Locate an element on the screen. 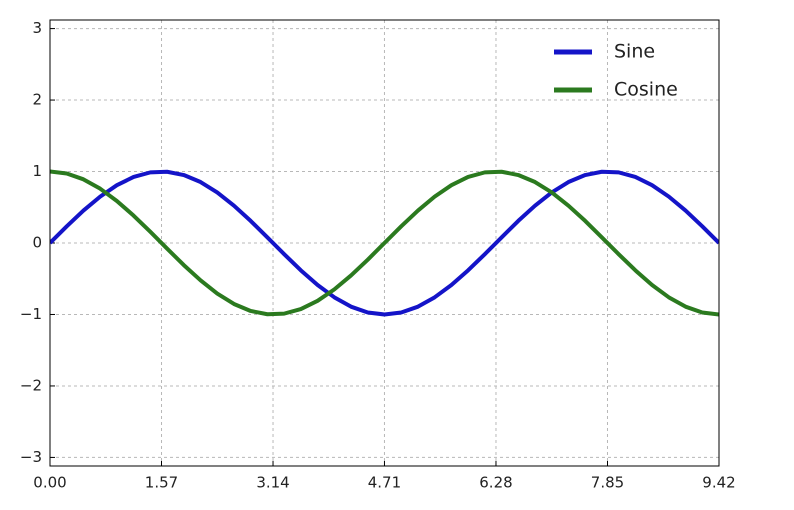 The width and height of the screenshot is (794, 510). x-tick-label: 7.85 is located at coordinates (607, 483).